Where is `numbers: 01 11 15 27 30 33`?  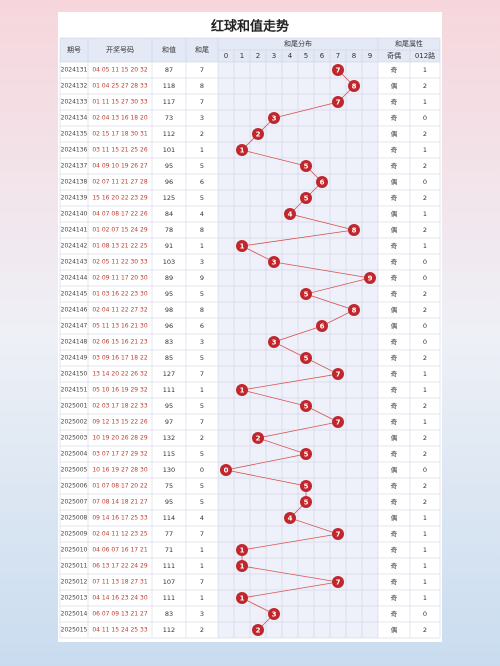 numbers: 01 11 15 27 30 33 is located at coordinates (120, 102).